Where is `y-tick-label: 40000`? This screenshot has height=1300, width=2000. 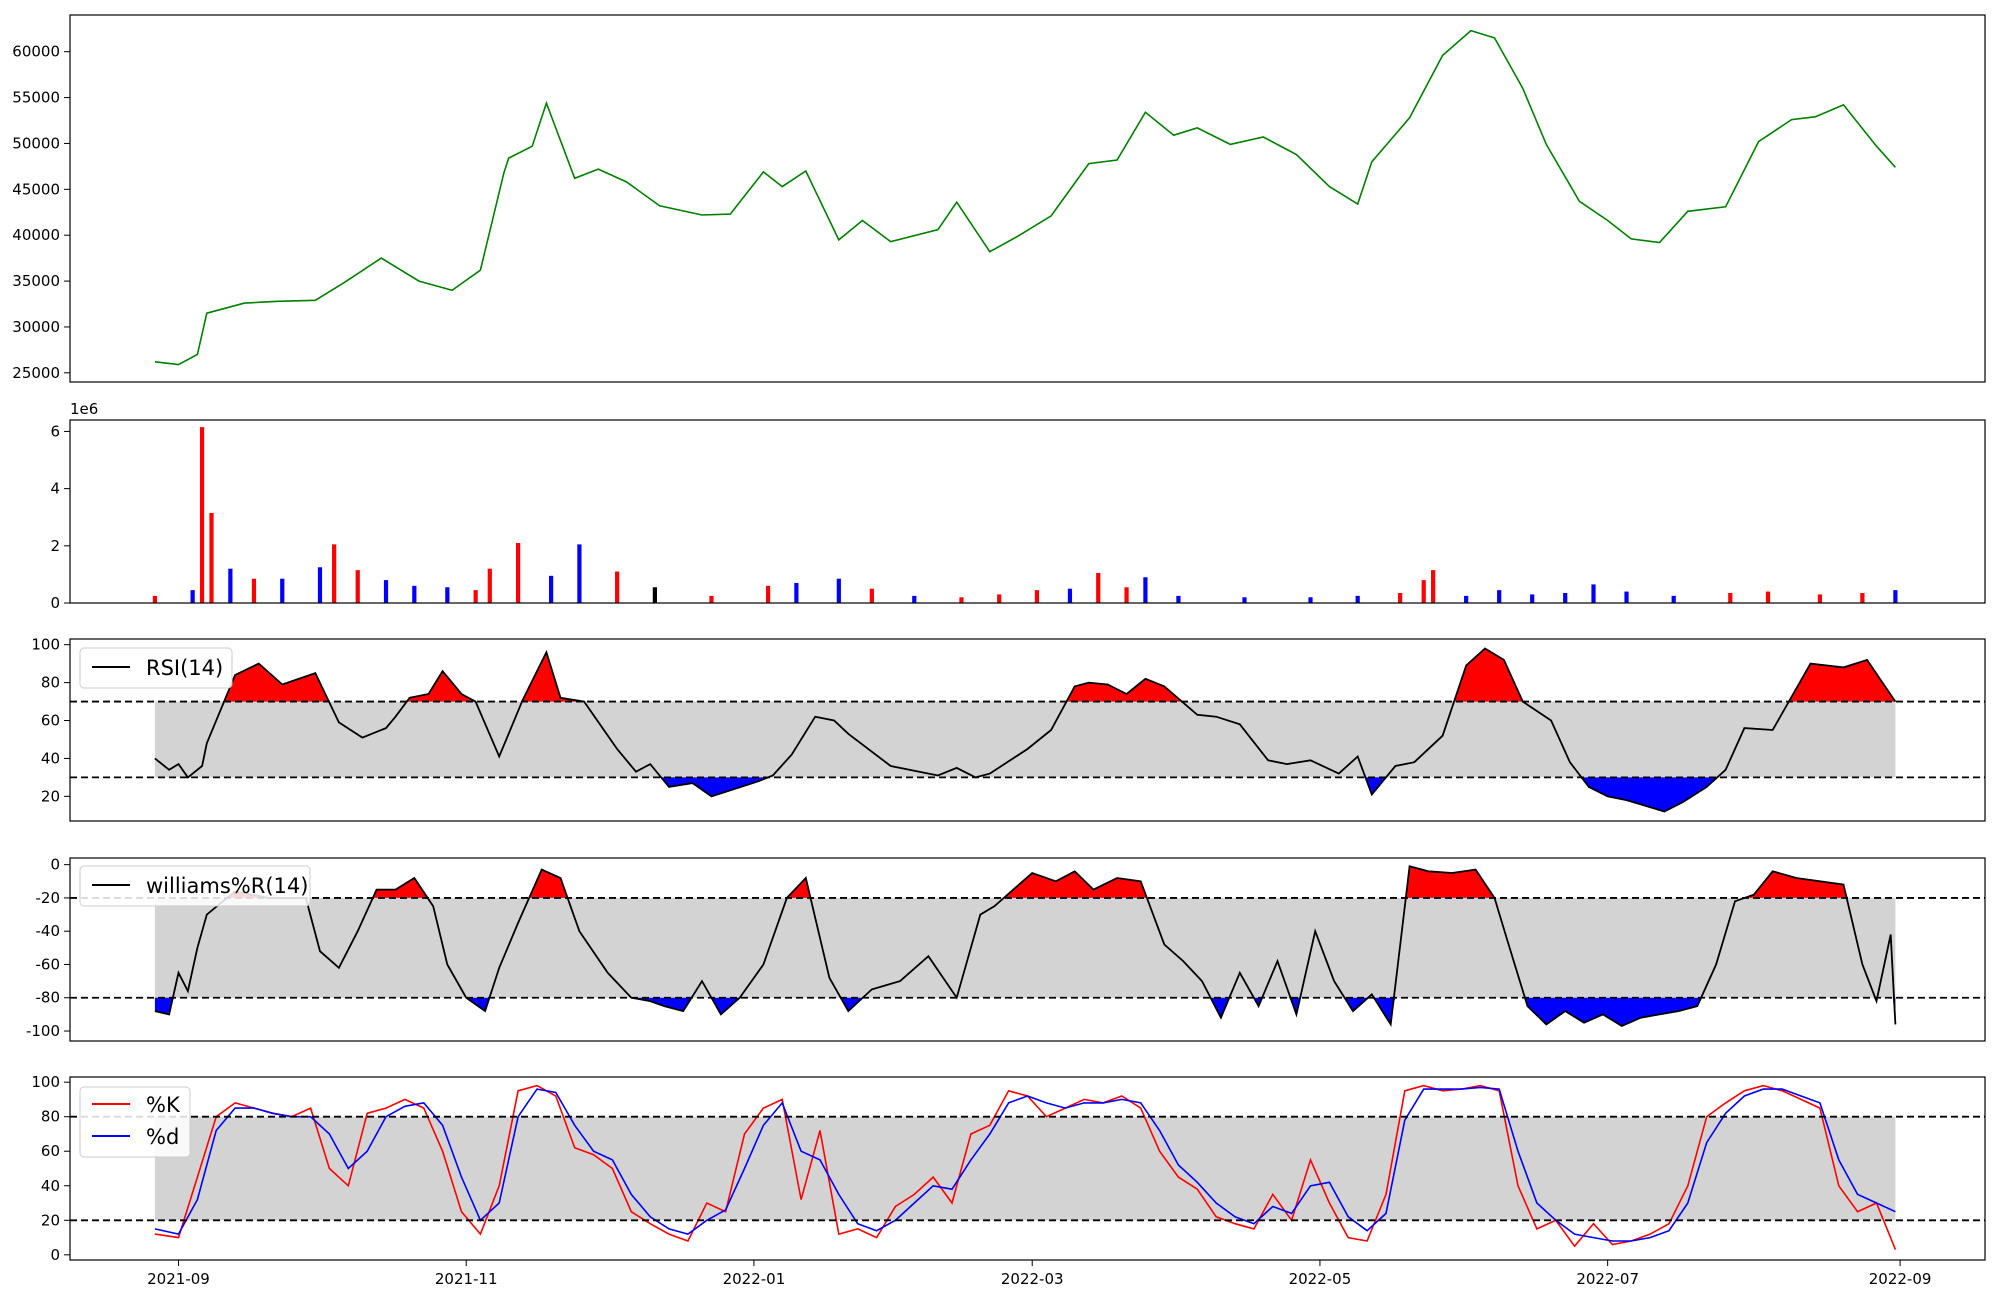 y-tick-label: 40000 is located at coordinates (36, 235).